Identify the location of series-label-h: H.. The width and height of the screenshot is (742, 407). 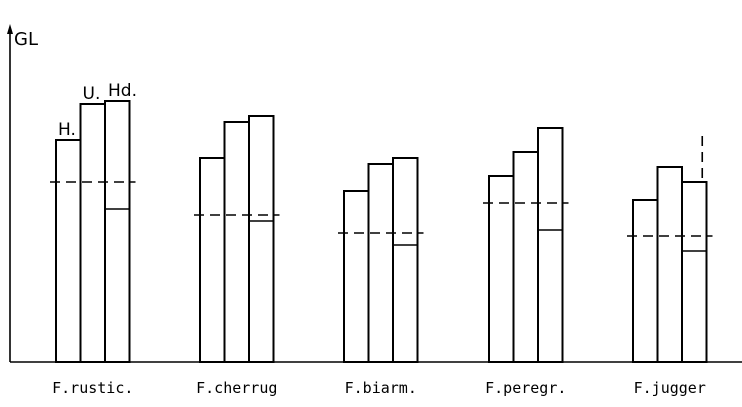
(67, 130).